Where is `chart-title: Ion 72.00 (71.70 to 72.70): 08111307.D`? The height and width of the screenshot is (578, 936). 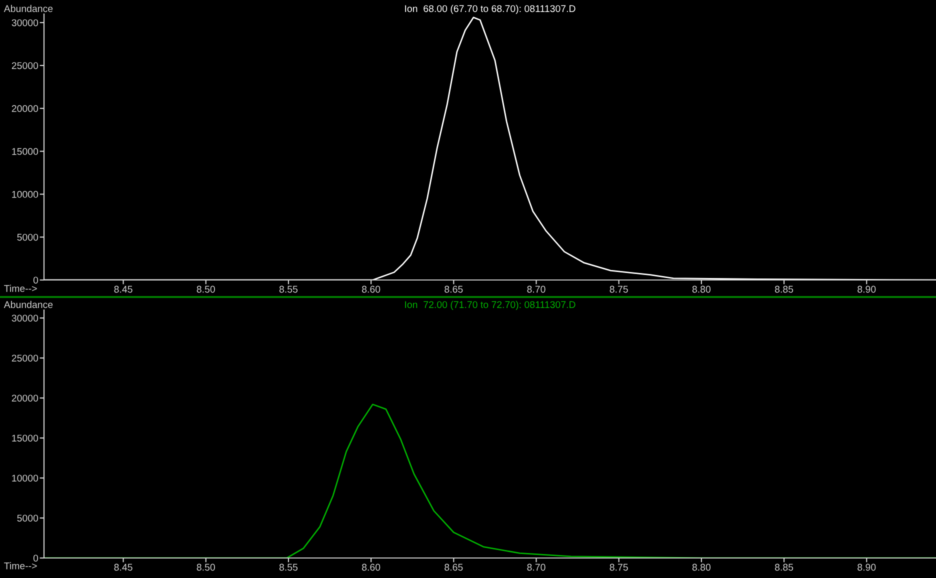
chart-title: Ion 72.00 (71.70 to 72.70): 08111307.D is located at coordinates (490, 305).